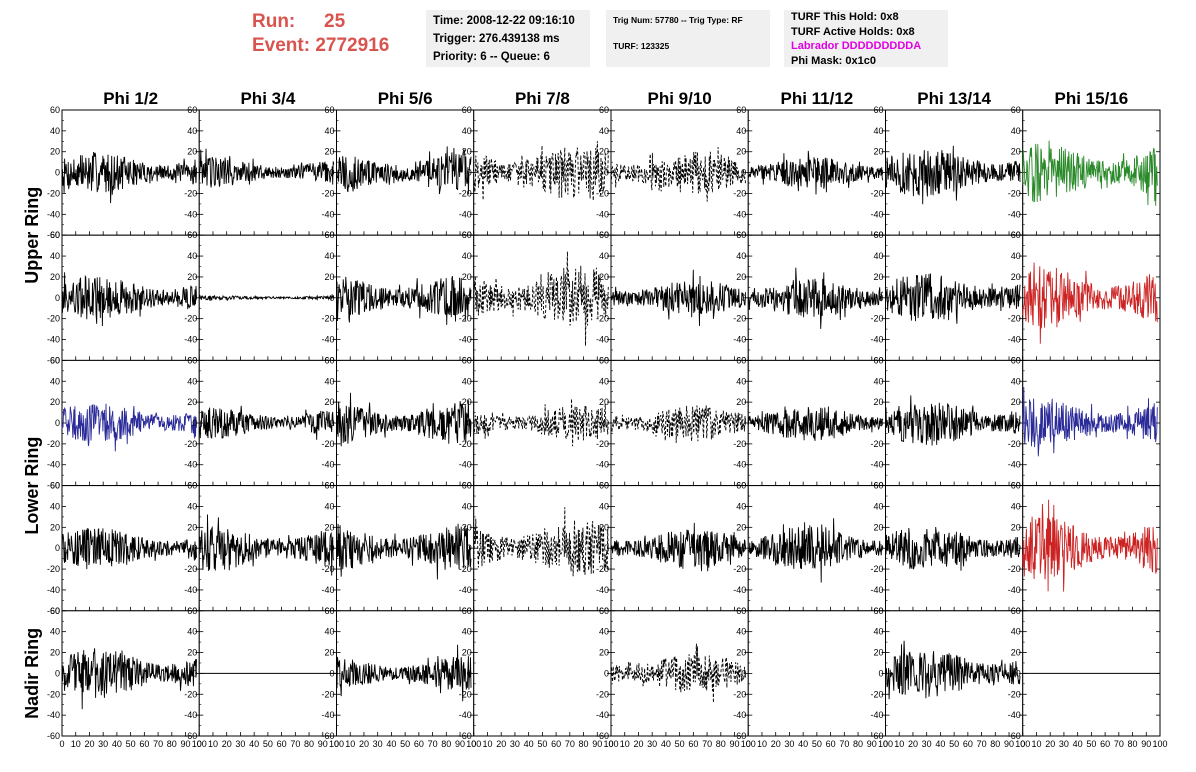 Image resolution: width=1196 pixels, height=772 pixels. Describe the element at coordinates (858, 744) in the screenshot. I see `x-tick-label: 80` at that location.